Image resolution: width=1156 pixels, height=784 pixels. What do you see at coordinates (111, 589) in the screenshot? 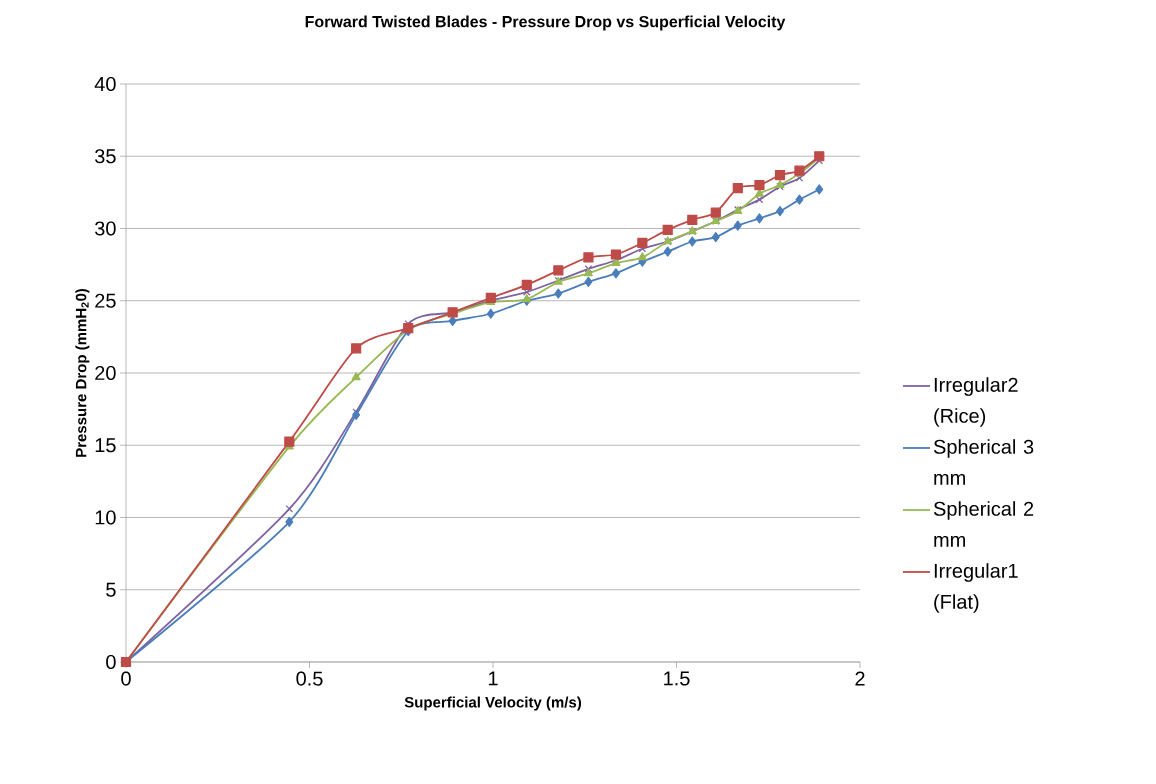
I see `y-tick-label: 5` at bounding box center [111, 589].